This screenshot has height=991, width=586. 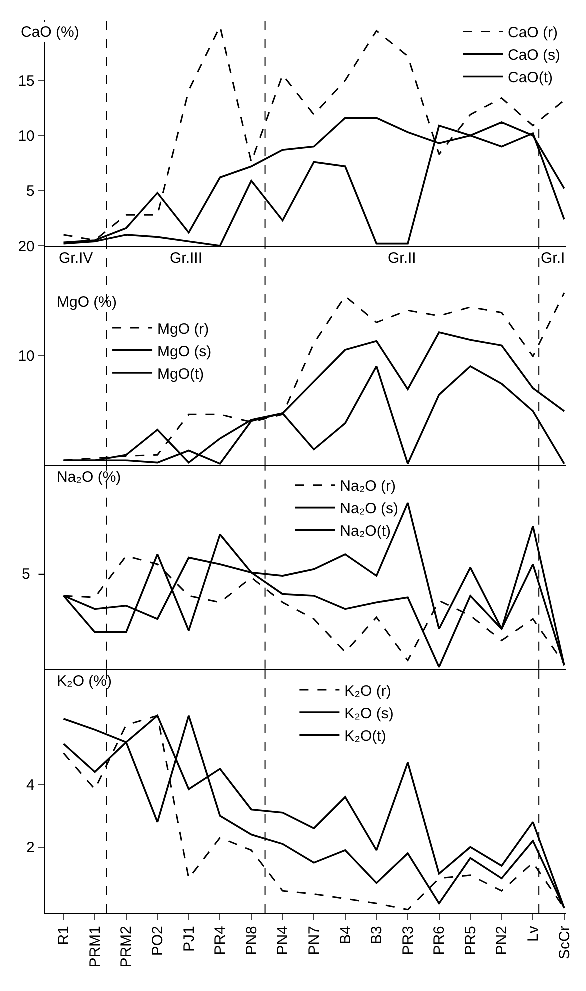 What do you see at coordinates (283, 941) in the screenshot?
I see `x-tick-label: PN4` at bounding box center [283, 941].